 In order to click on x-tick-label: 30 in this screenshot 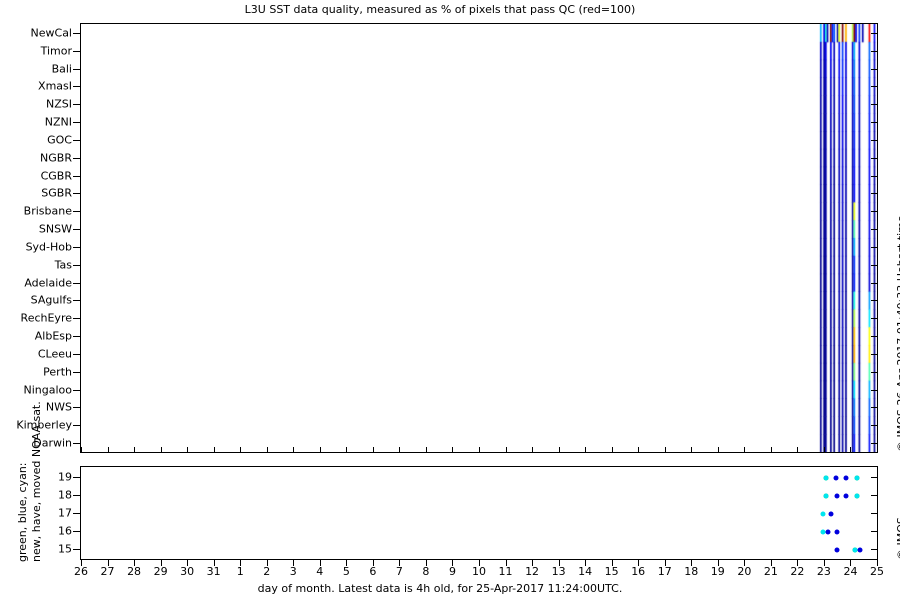, I will do `click(187, 571)`.